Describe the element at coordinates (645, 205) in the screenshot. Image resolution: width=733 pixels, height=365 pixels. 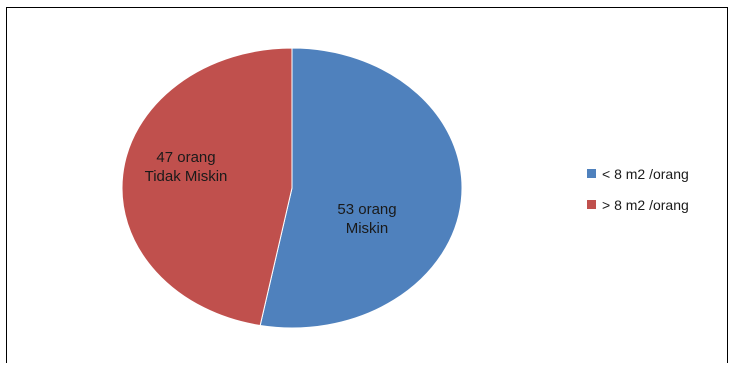
I see `legend-label-1: > 8 m2 /orang` at that location.